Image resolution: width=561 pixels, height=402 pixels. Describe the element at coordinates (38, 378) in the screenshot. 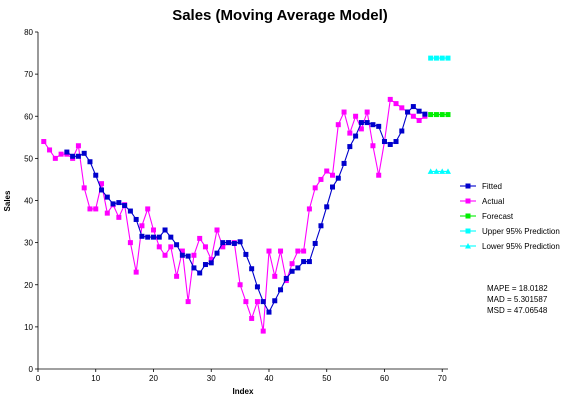

I see `x-tick-label: 0` at that location.